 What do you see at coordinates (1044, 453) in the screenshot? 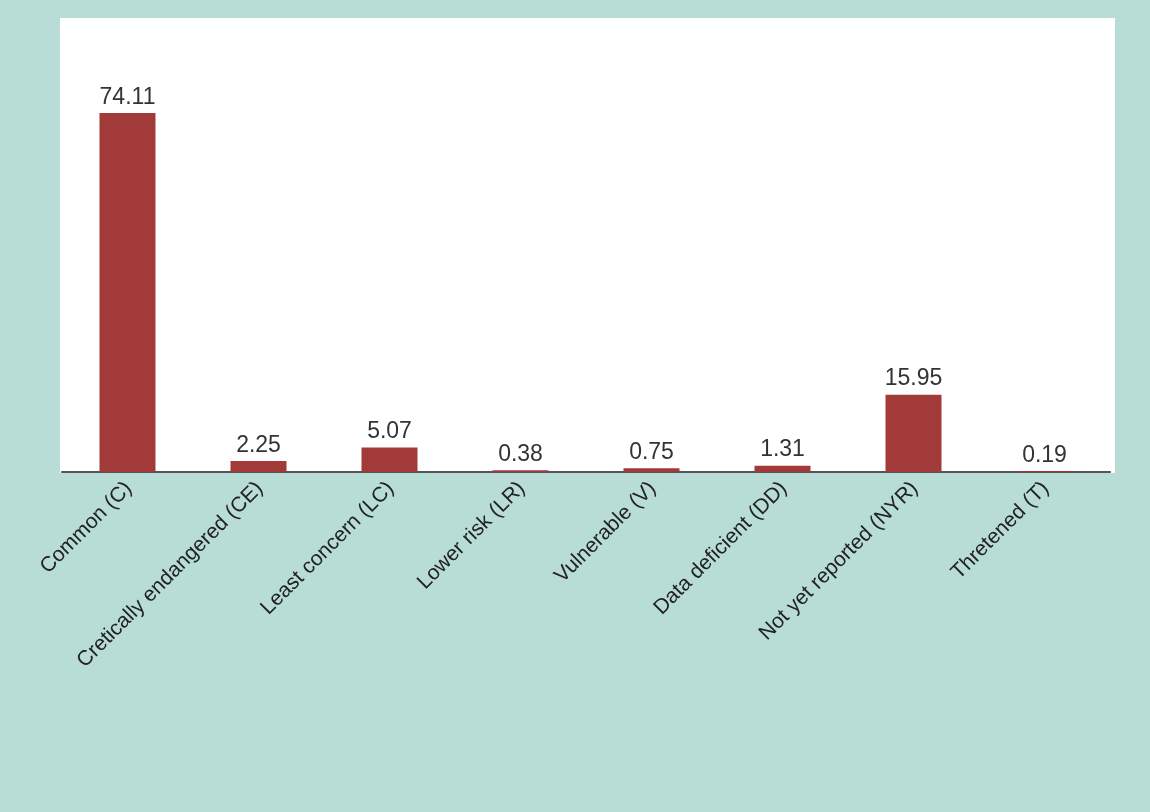
I see `data-label: 0.19` at bounding box center [1044, 453].